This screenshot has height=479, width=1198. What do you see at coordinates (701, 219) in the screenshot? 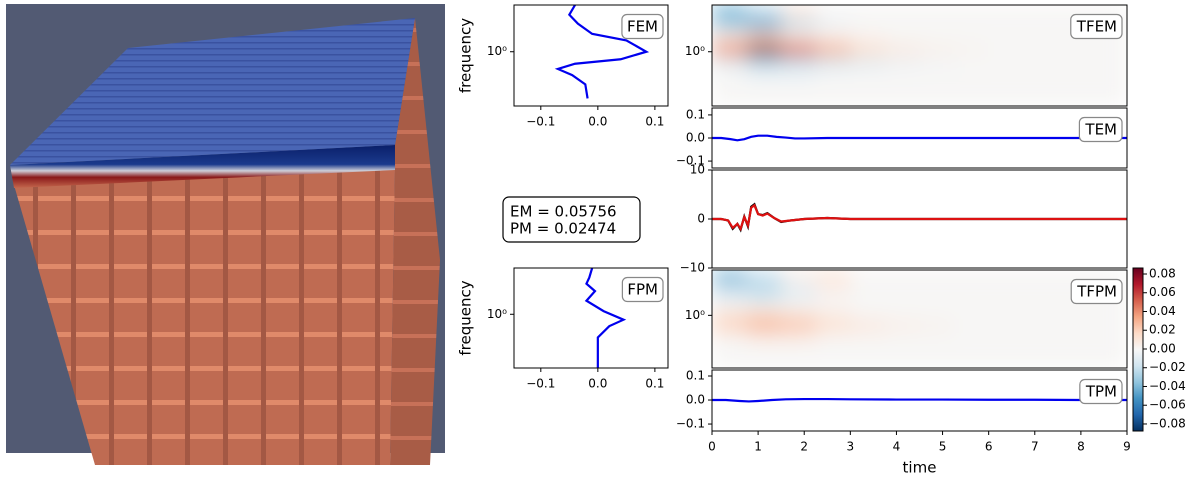
I see `y-tick-label: 0` at bounding box center [701, 219].